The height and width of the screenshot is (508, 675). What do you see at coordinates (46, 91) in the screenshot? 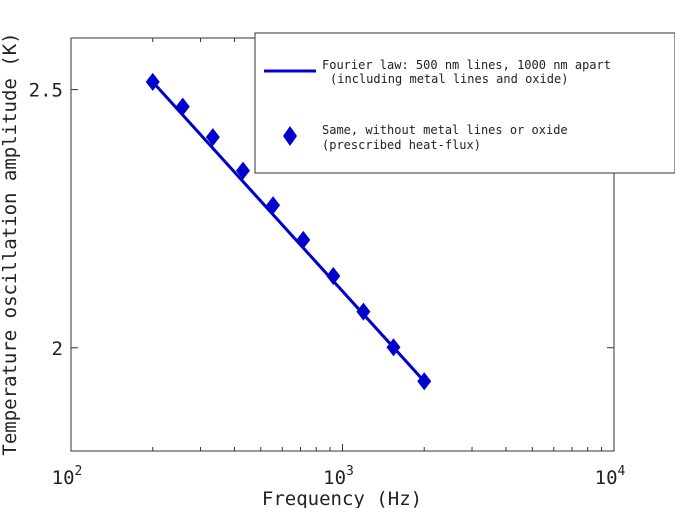
I see `y-tick-label: 2.5` at bounding box center [46, 91].